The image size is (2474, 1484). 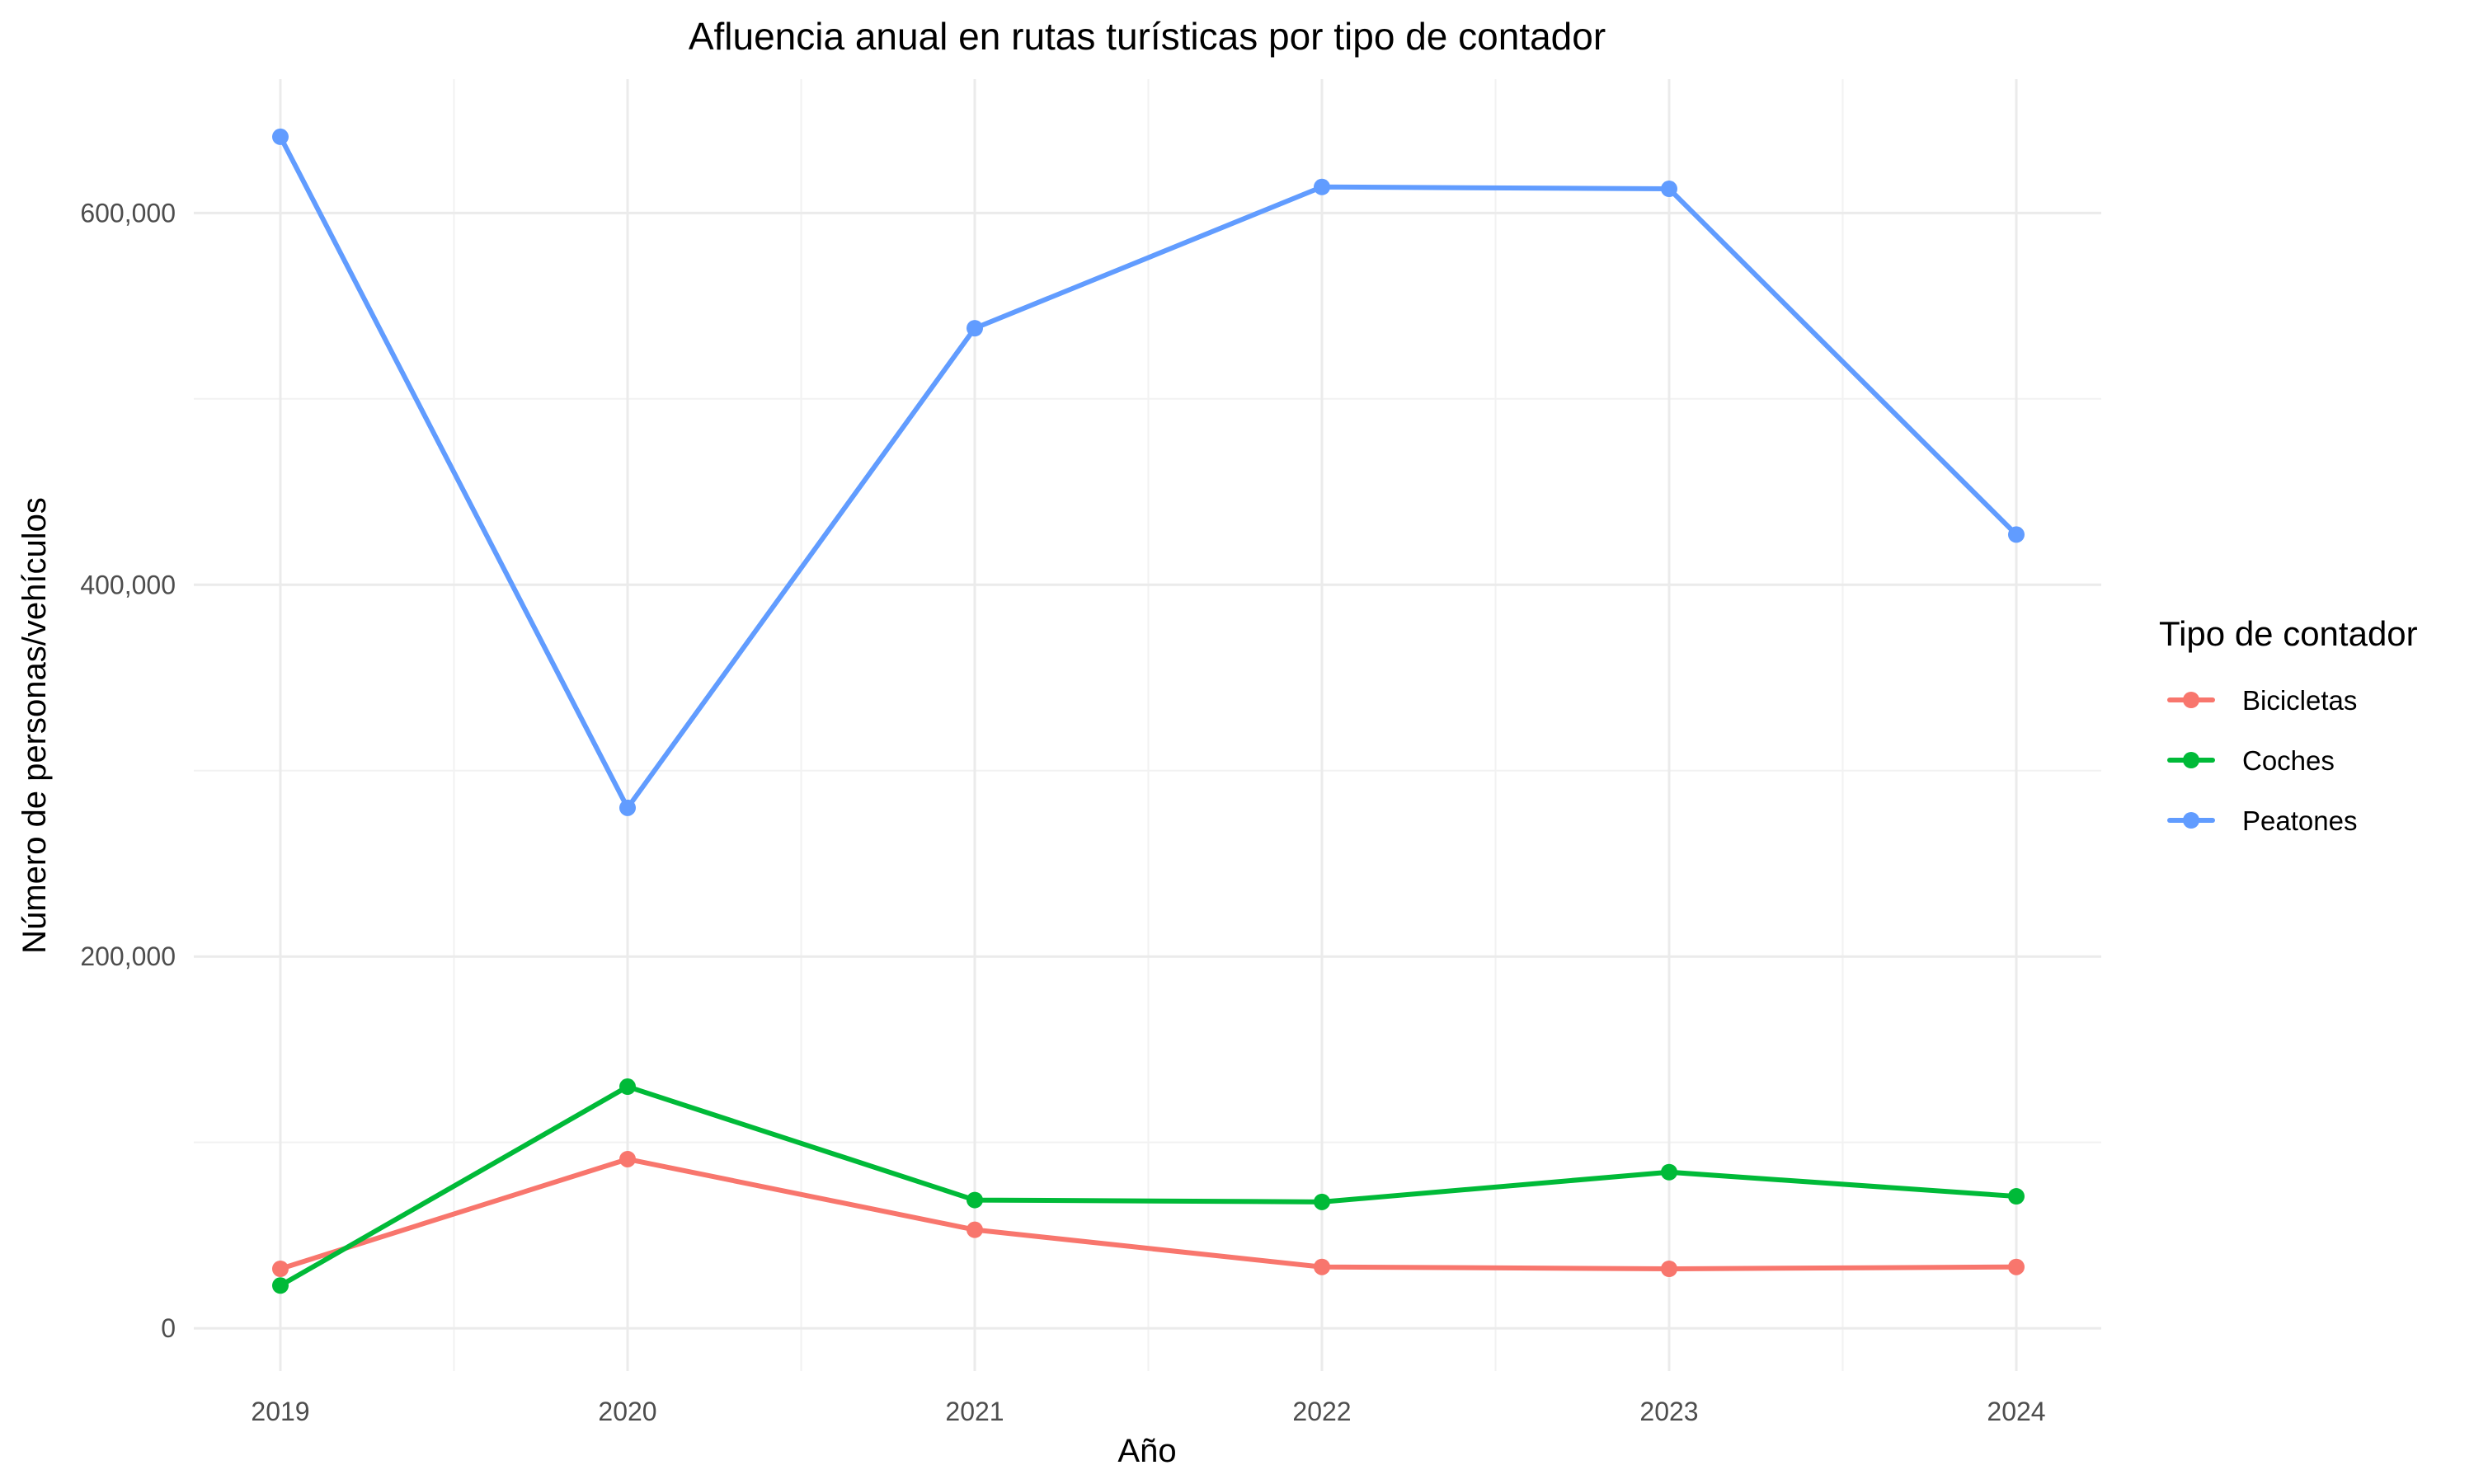 I want to click on series-coches, so click(x=1148, y=1186).